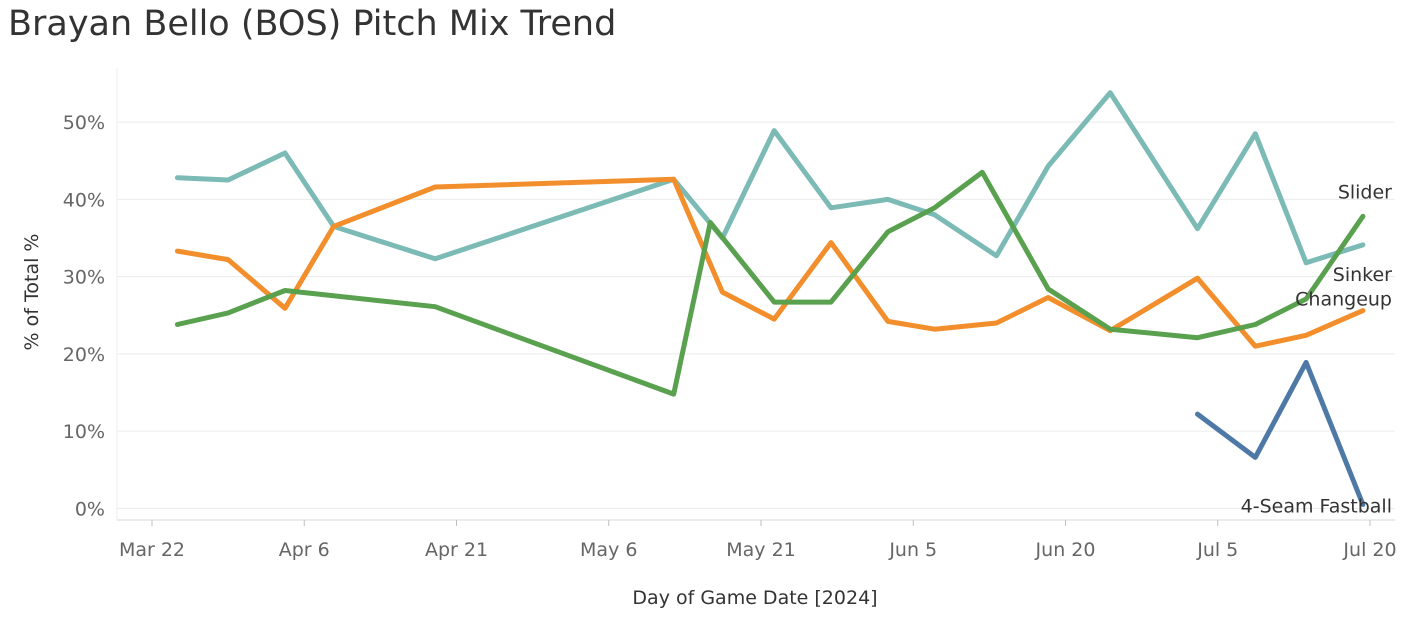 Image resolution: width=1410 pixels, height=626 pixels. Describe the element at coordinates (84, 355) in the screenshot. I see `y-tick-label: 20%` at that location.